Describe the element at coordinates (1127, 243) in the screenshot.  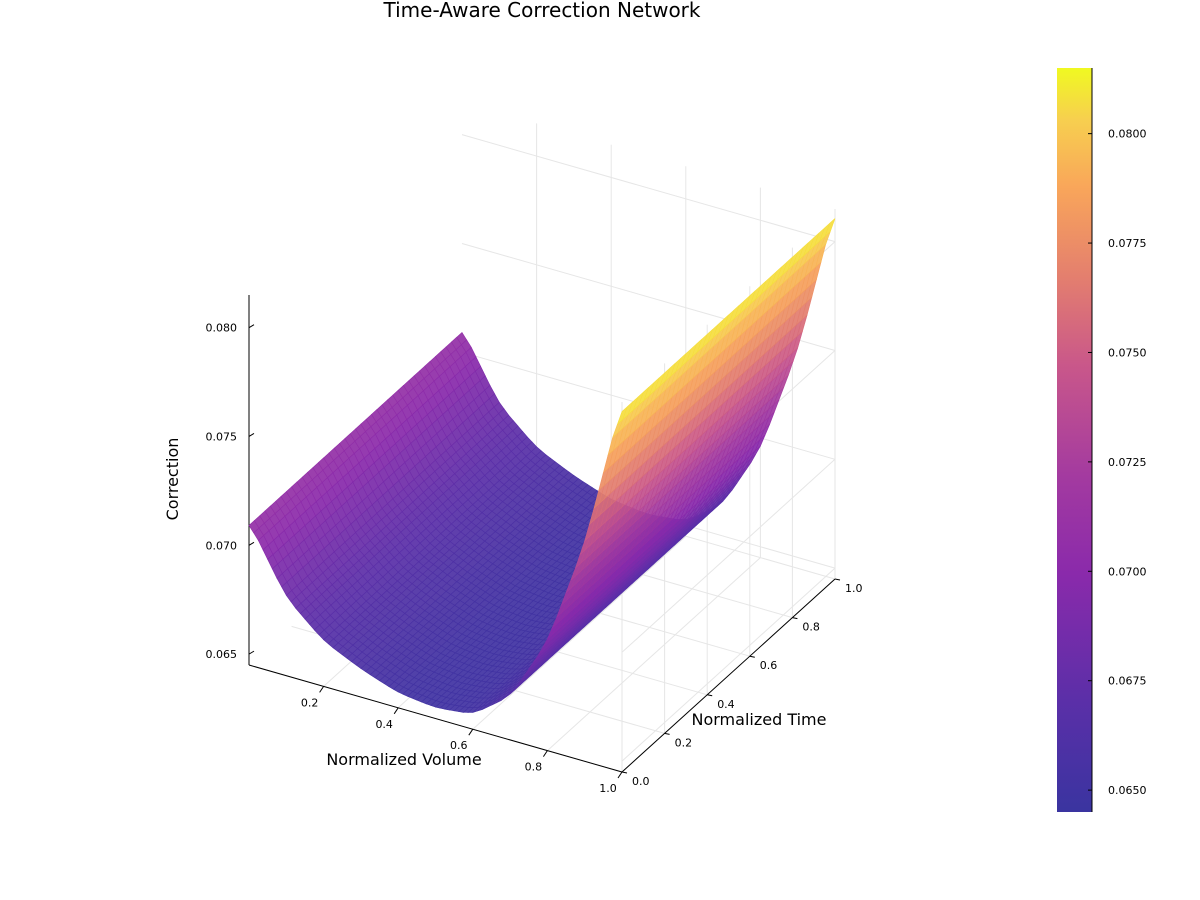
I see `colorbar-tick-label: 0.0775` at that location.